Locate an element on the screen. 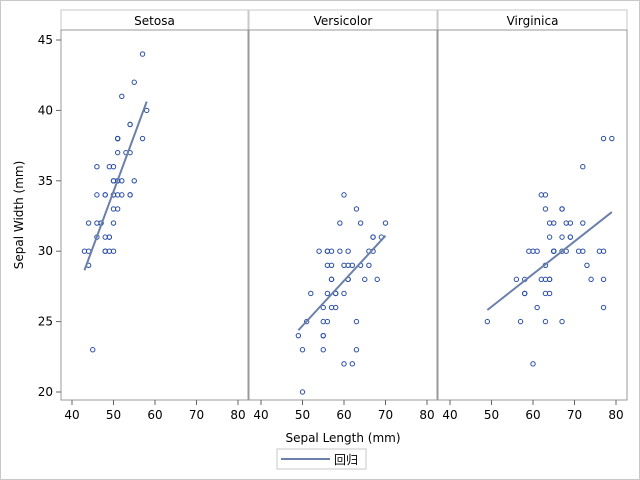 The width and height of the screenshot is (640, 480). y-tick-label: 40 is located at coordinates (45, 110).